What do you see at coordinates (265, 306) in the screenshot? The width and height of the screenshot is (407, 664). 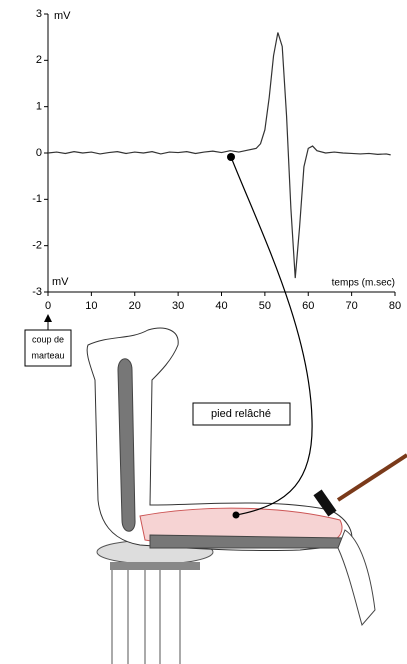 I see `x-tick-label: 50` at bounding box center [265, 306].